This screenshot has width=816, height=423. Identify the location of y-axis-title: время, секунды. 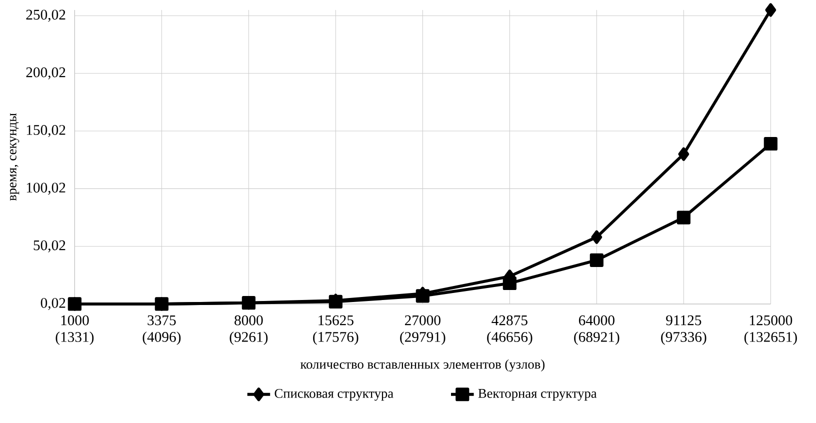
(15, 157).